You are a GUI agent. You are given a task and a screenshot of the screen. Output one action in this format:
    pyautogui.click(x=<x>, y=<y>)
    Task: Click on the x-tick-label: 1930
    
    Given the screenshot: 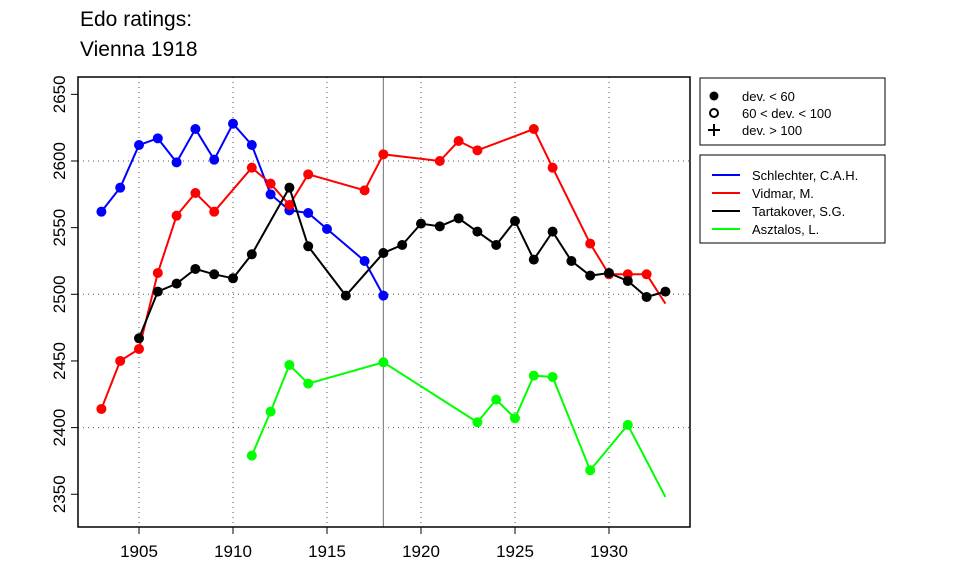 What is the action you would take?
    pyautogui.click(x=609, y=551)
    